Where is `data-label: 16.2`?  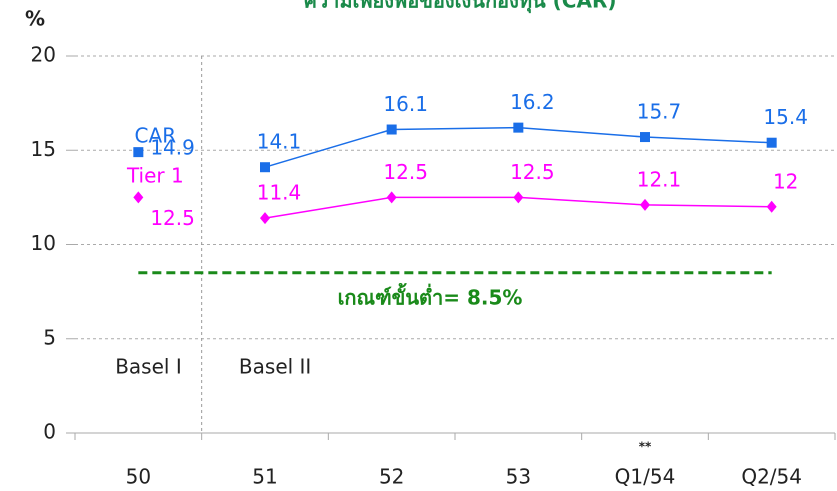
data-label: 16.2 is located at coordinates (532, 102).